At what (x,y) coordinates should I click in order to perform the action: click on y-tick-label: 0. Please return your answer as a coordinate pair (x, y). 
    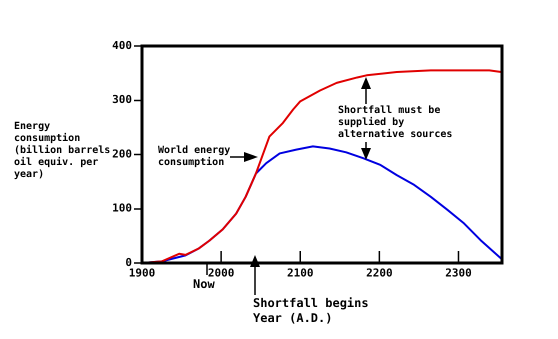
    Looking at the image, I should click on (128, 262).